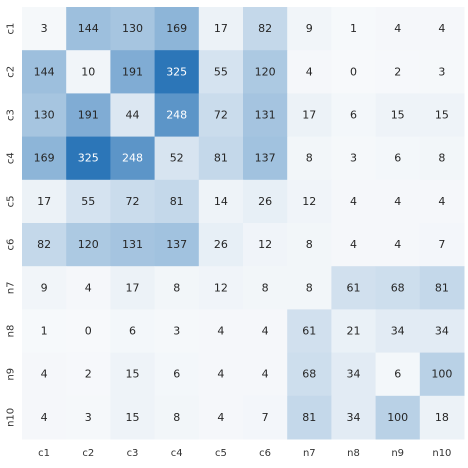  I want to click on heatmap-cell-c4-c3, so click(133, 158).